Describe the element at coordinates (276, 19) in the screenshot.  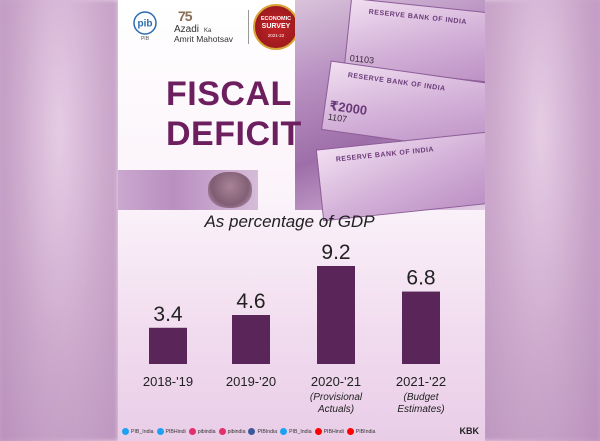
I see `seal-line-1: ECONOMIC` at that location.